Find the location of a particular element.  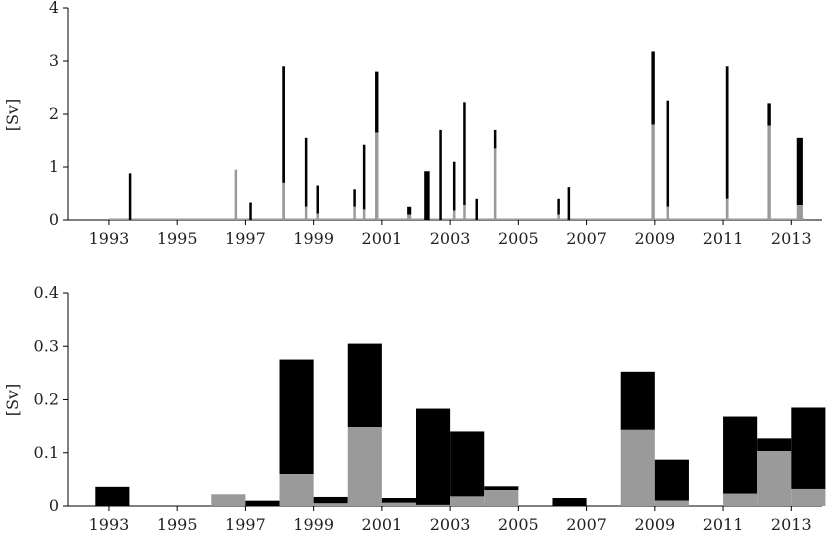

y-tick-label: 3 is located at coordinates (54, 60).